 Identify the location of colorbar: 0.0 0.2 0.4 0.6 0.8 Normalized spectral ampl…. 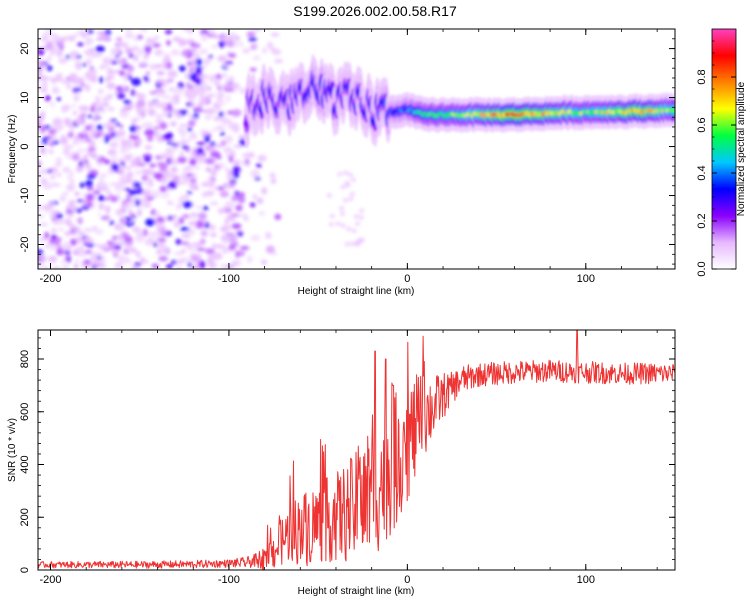
(721, 152).